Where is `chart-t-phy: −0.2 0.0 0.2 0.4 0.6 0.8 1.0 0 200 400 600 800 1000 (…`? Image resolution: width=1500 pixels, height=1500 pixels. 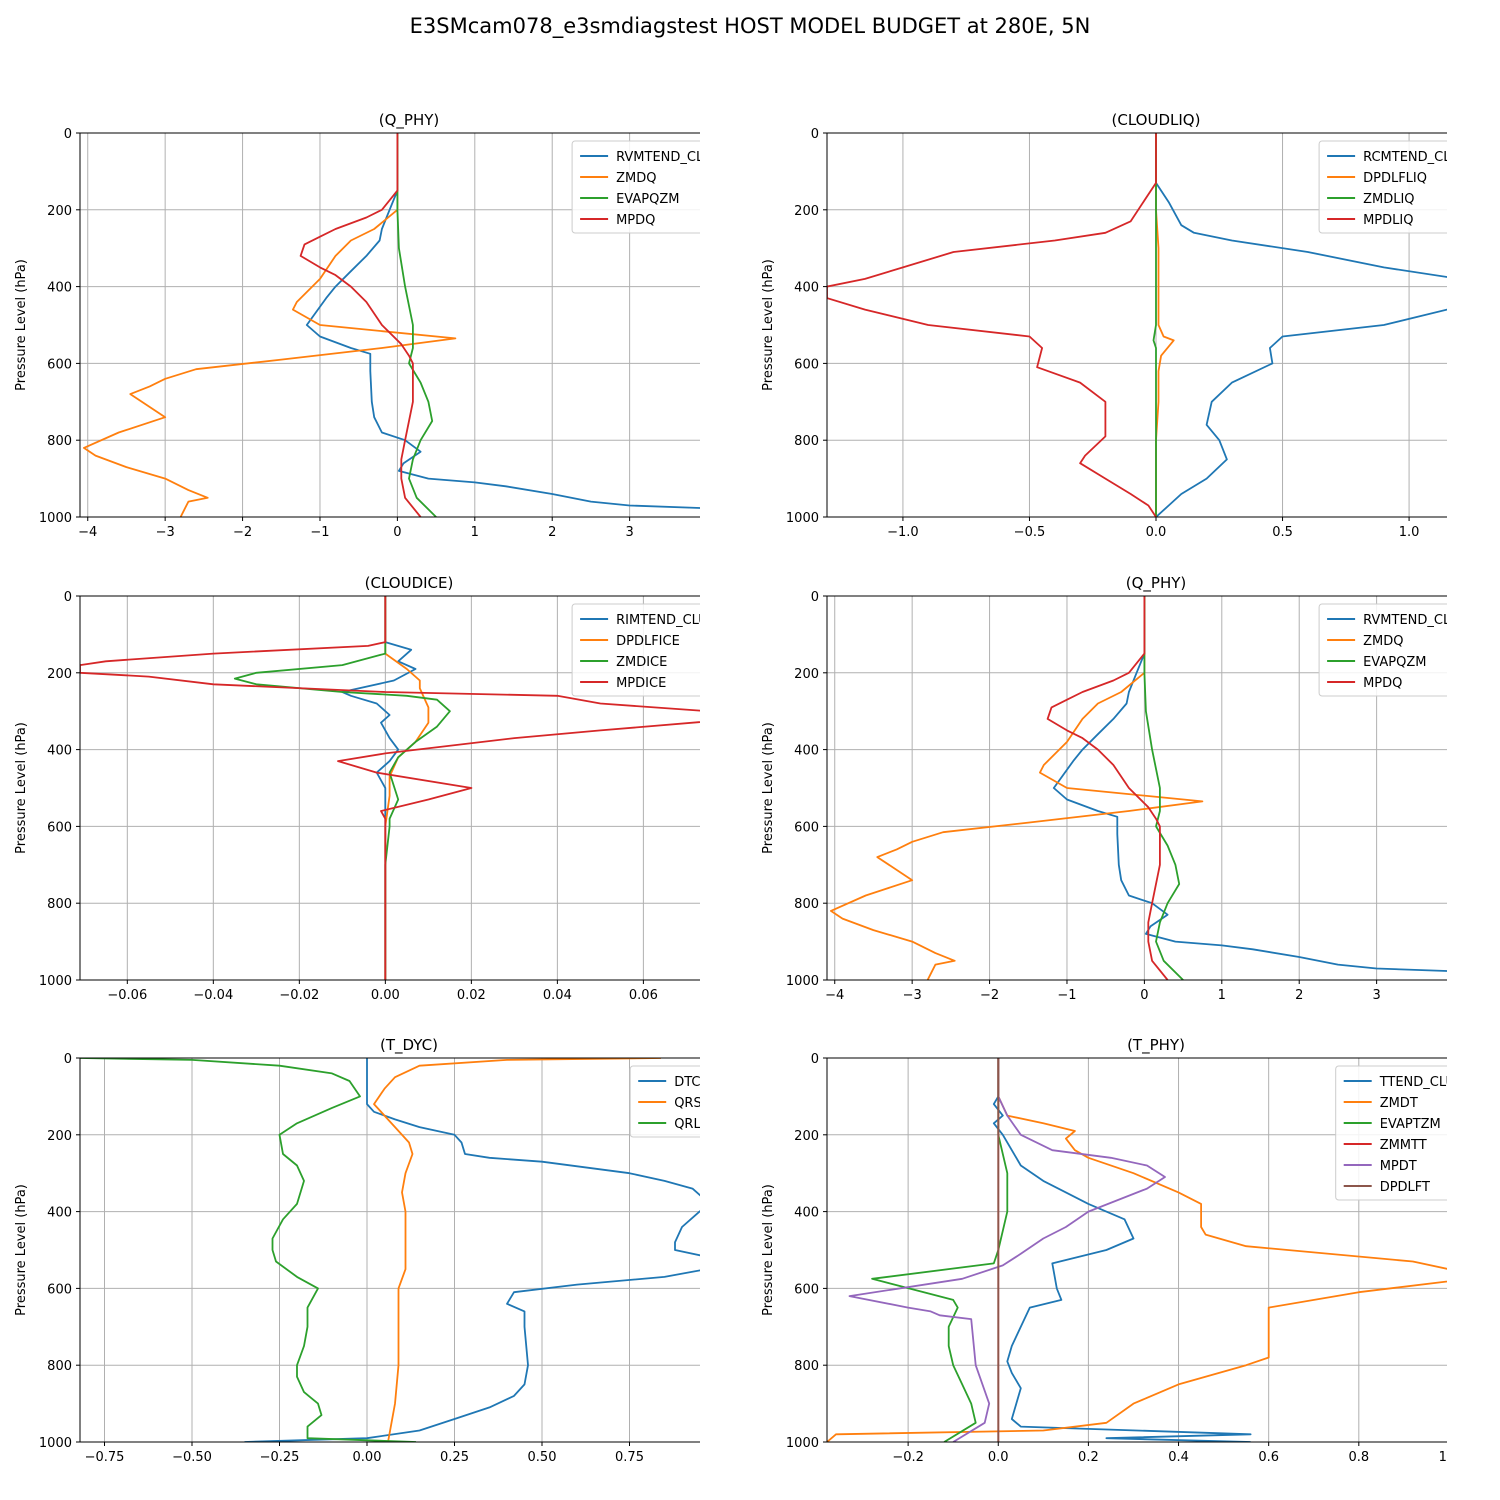 chart-t-phy: −0.2 0.0 0.2 0.4 0.6 0.8 1.0 0 200 400 600 800 1000 (… is located at coordinates (1104, 1253).